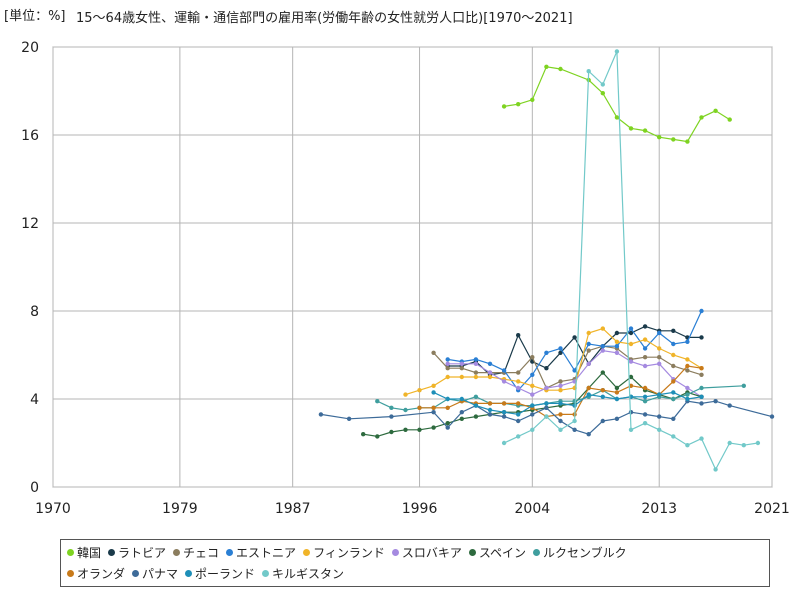 The width and height of the screenshot is (800, 600). What do you see at coordinates (772, 509) in the screenshot?
I see `x-tick-label: 2021` at bounding box center [772, 509].